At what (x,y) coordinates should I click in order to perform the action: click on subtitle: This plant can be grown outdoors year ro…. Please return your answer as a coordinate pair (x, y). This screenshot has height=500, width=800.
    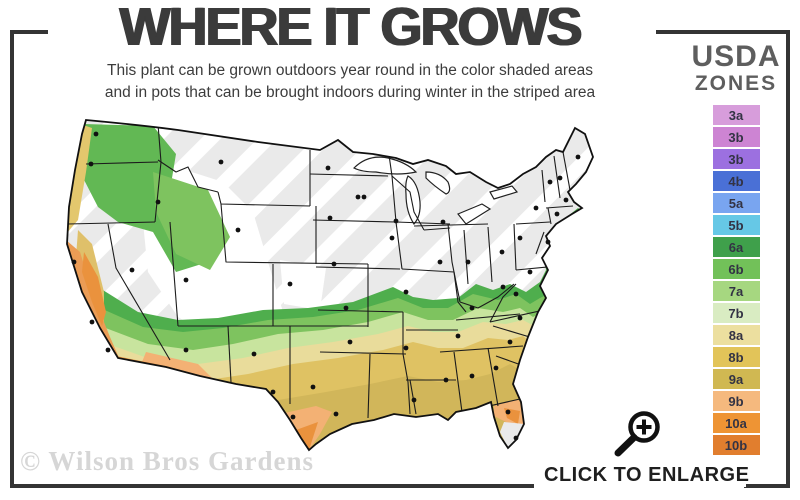
    Looking at the image, I should click on (350, 81).